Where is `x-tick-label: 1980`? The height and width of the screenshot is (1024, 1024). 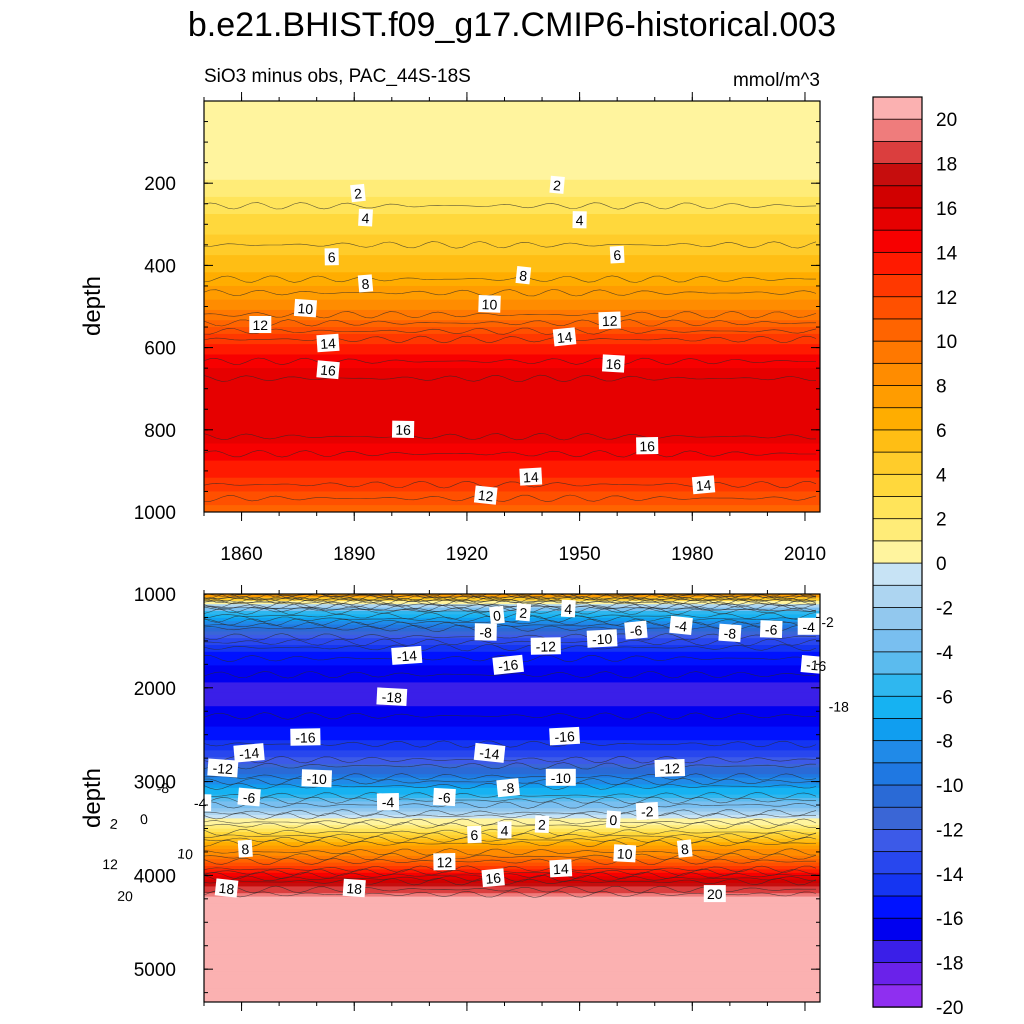 x-tick-label: 1980 is located at coordinates (692, 554).